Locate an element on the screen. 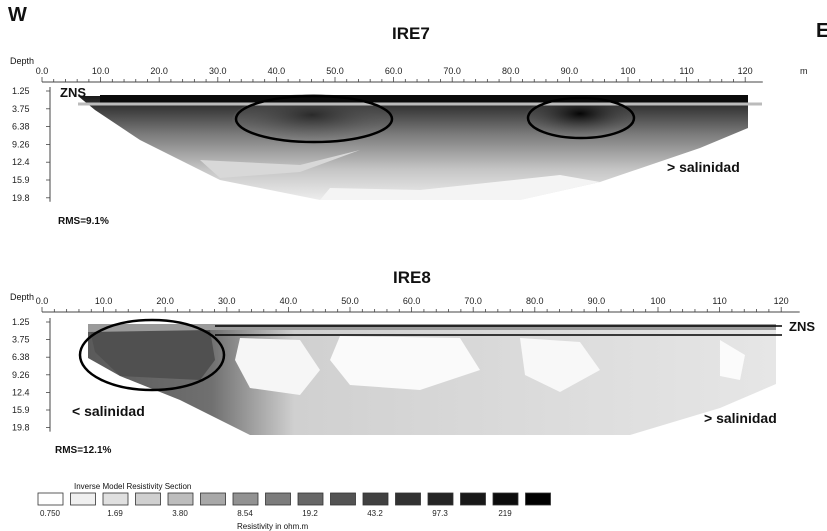 Image resolution: width=827 pixels, height=531 pixels. legend-value-label: 3.80 is located at coordinates (180, 513).